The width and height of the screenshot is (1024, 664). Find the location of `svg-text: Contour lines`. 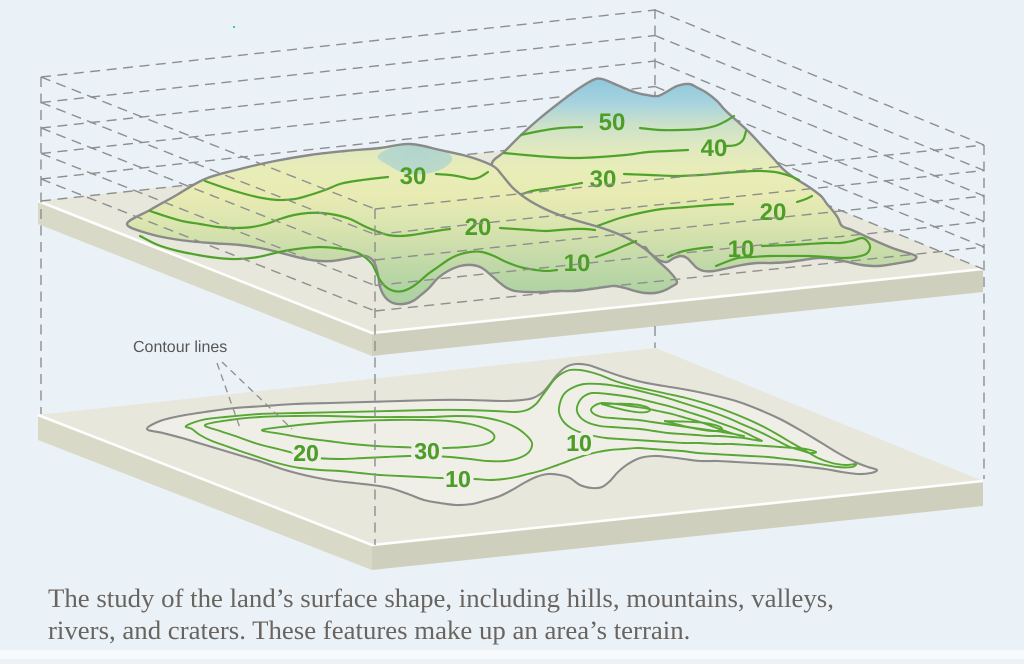

svg-text: Contour lines is located at coordinates (180, 347).